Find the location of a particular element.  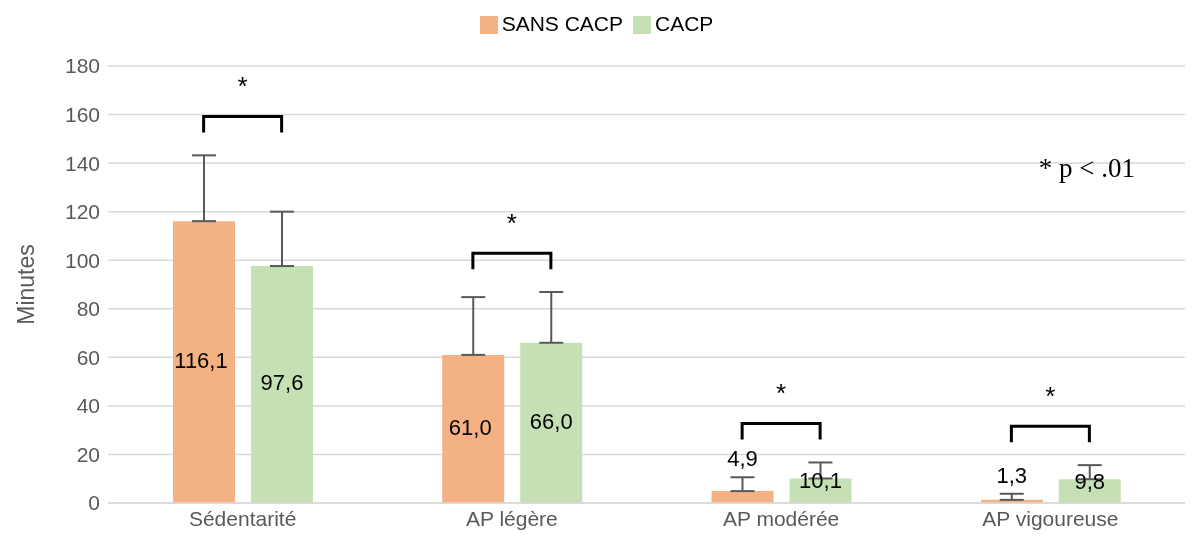

y-tick-label: 180 is located at coordinates (82, 66).